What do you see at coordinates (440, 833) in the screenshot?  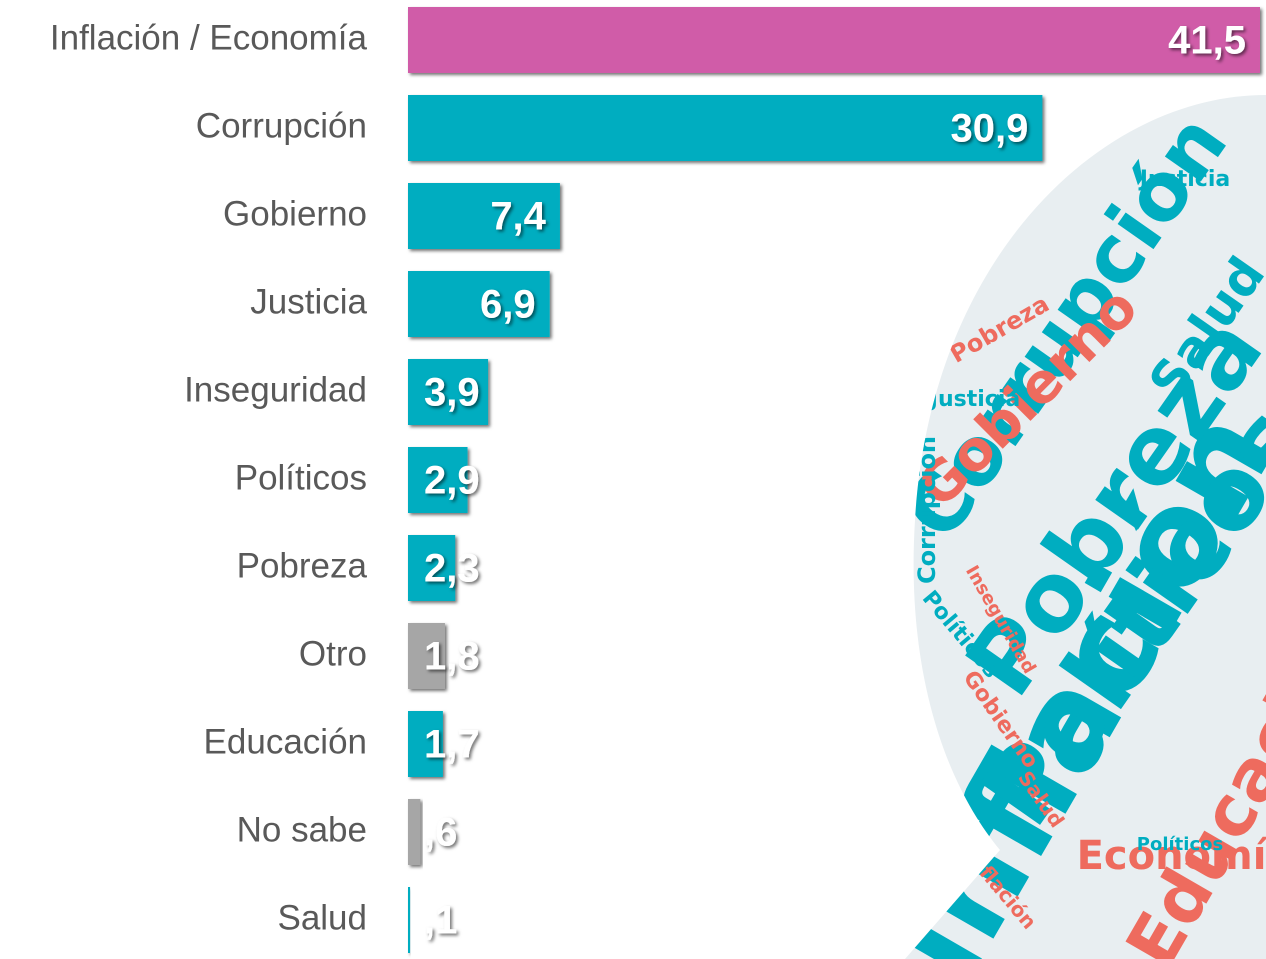 I see `value-label: ,6` at bounding box center [440, 833].